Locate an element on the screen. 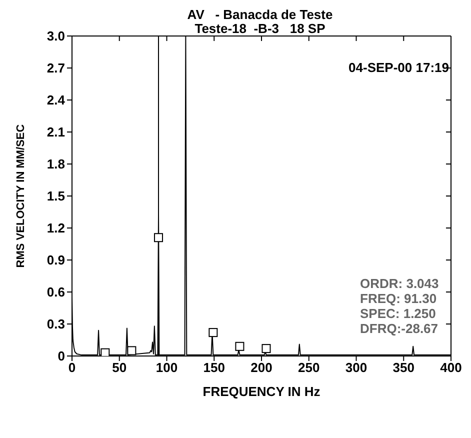  x-tick-label: 200 is located at coordinates (261, 368).